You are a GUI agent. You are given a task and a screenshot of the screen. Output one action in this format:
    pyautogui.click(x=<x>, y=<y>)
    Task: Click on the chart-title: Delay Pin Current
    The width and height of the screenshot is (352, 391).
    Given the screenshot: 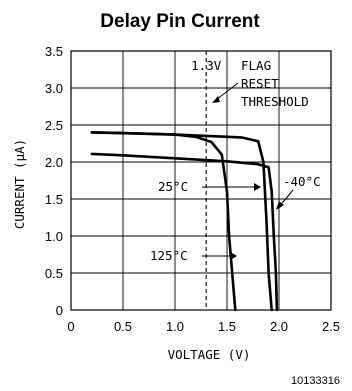 What is the action you would take?
    pyautogui.click(x=180, y=21)
    